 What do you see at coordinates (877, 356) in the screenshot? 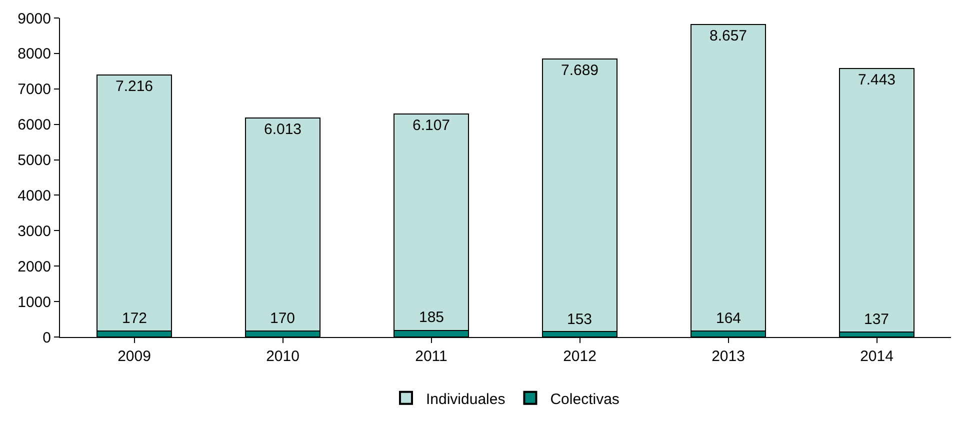
I see `x-tick-label: 2014` at bounding box center [877, 356].